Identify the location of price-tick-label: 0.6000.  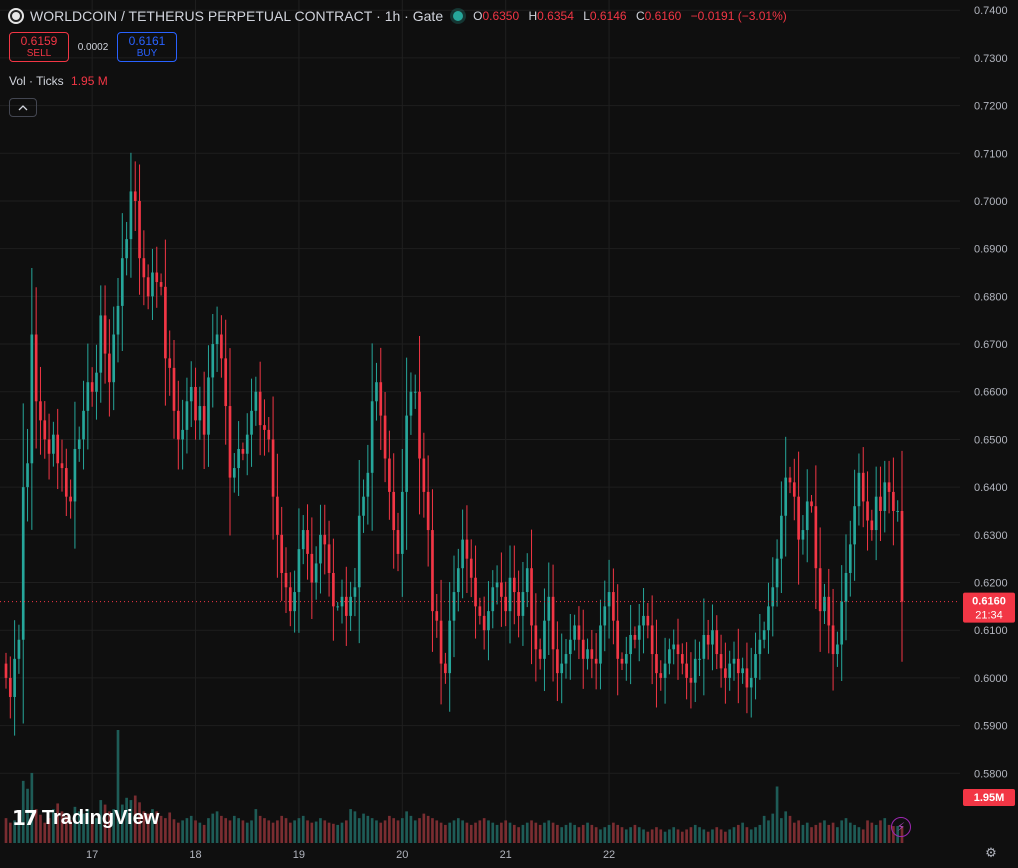
(991, 679).